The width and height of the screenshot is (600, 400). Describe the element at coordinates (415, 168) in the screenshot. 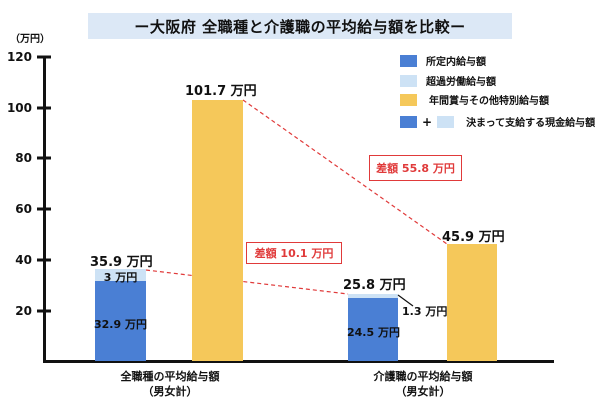

I see `bonus-difference-box: 差額 55.8 万円` at that location.